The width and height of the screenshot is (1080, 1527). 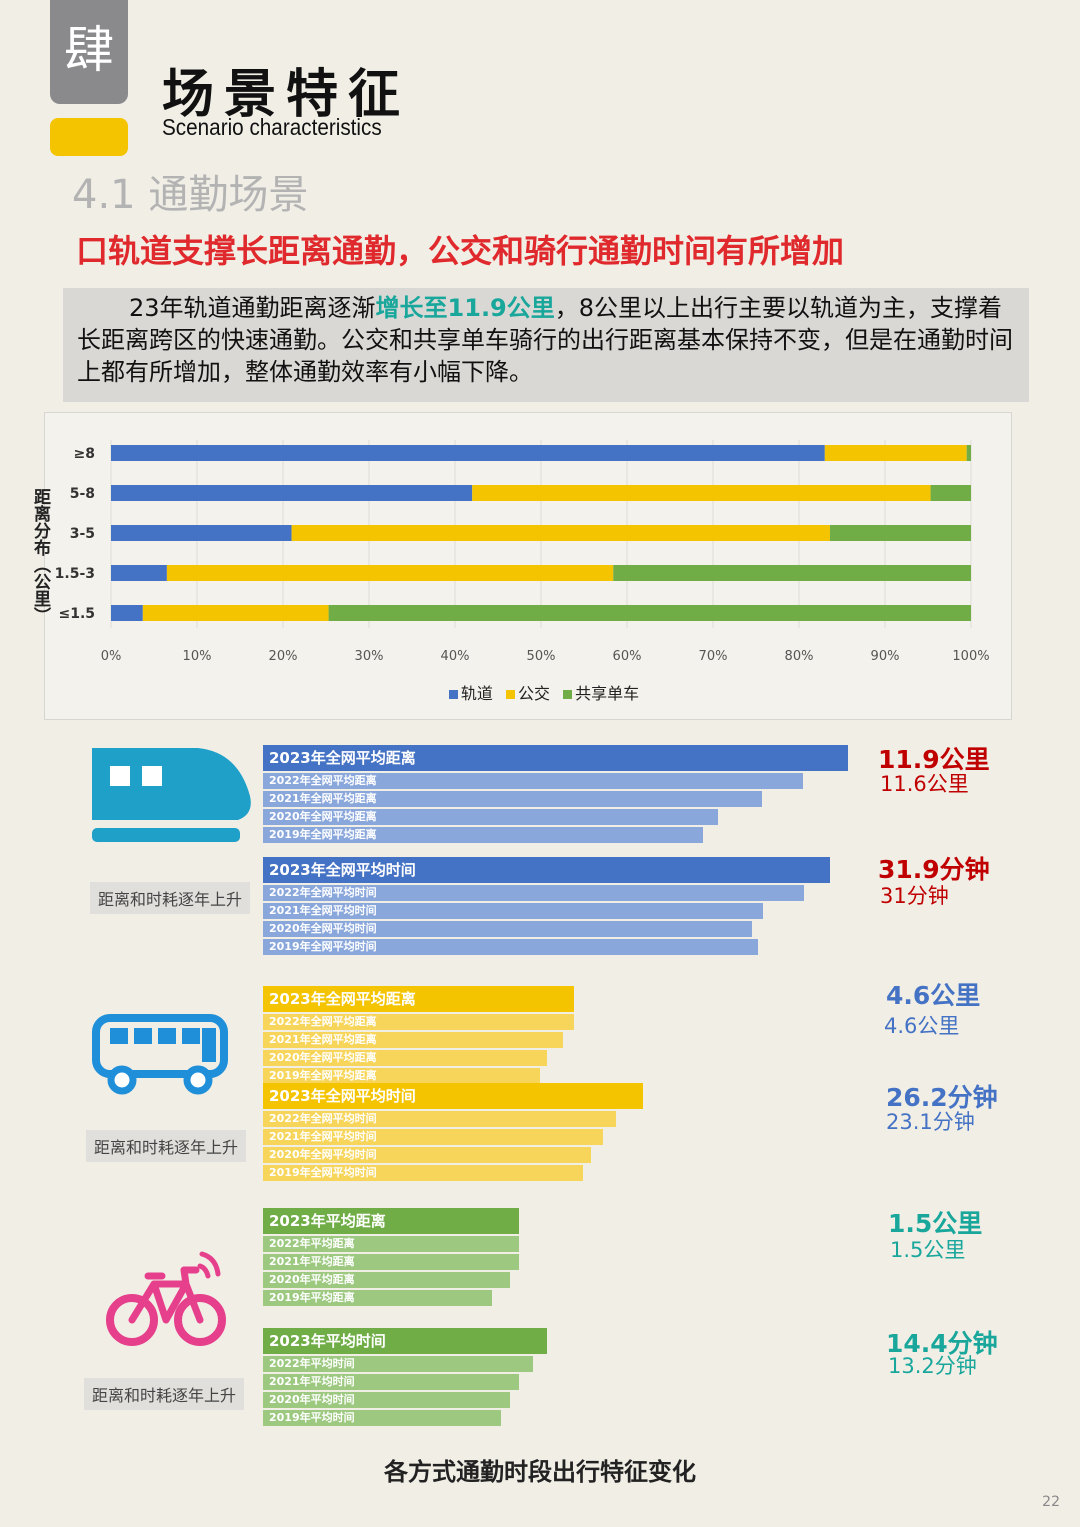 I want to click on bus-distance-prev: 4.6公里, so click(x=922, y=1026).